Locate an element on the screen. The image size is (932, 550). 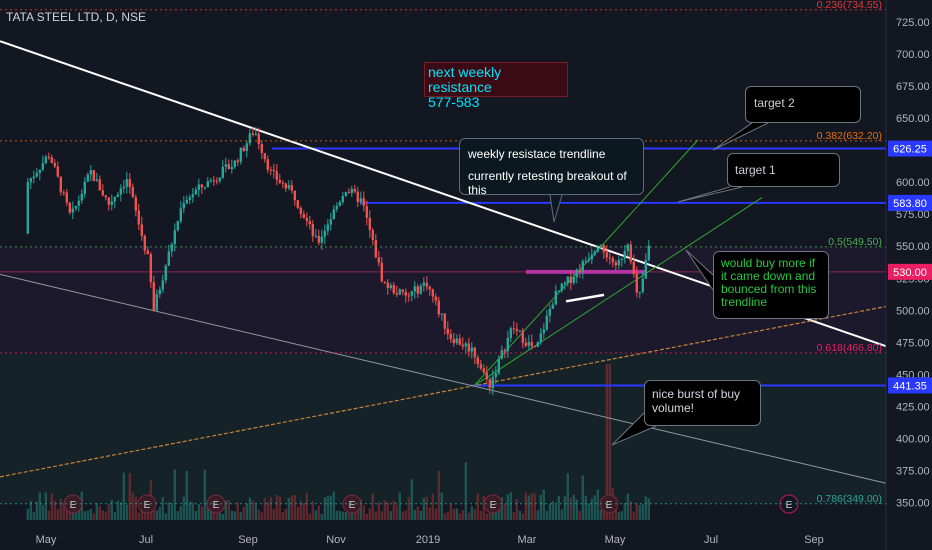
volume-note: nice burst of buy volume! is located at coordinates (702, 403).